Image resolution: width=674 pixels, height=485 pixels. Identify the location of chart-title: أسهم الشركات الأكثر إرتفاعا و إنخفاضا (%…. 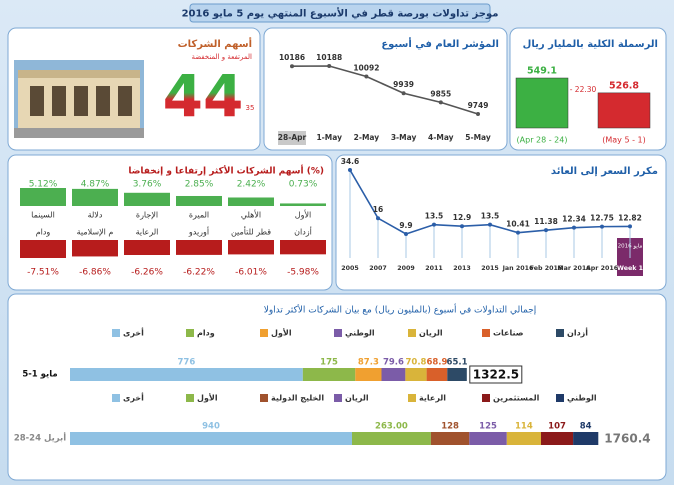
(226, 171).